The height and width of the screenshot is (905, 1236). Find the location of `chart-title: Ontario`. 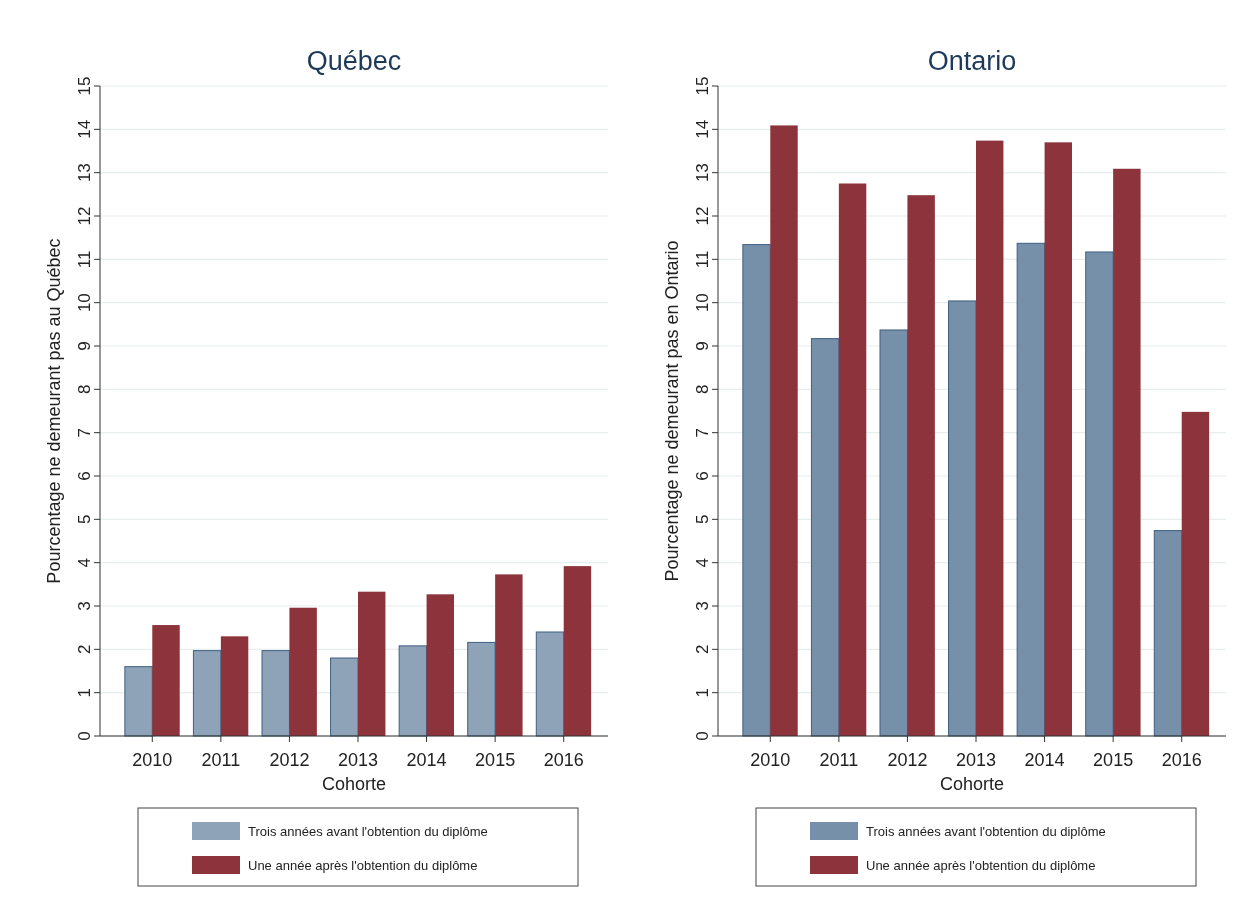

chart-title: Ontario is located at coordinates (972, 61).